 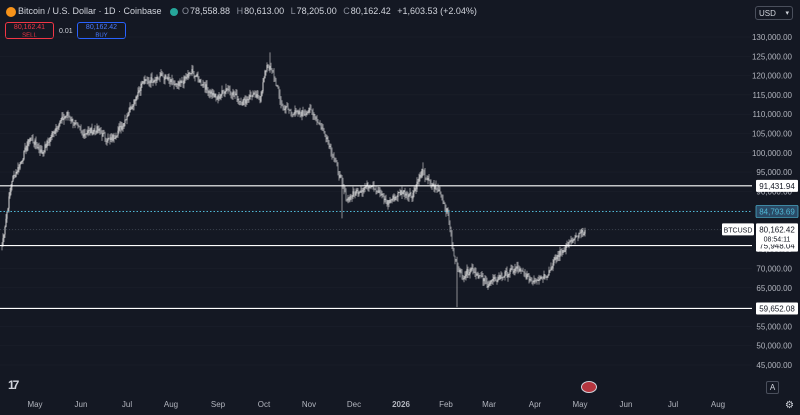 I want to click on us-flag-icon, so click(x=589, y=387).